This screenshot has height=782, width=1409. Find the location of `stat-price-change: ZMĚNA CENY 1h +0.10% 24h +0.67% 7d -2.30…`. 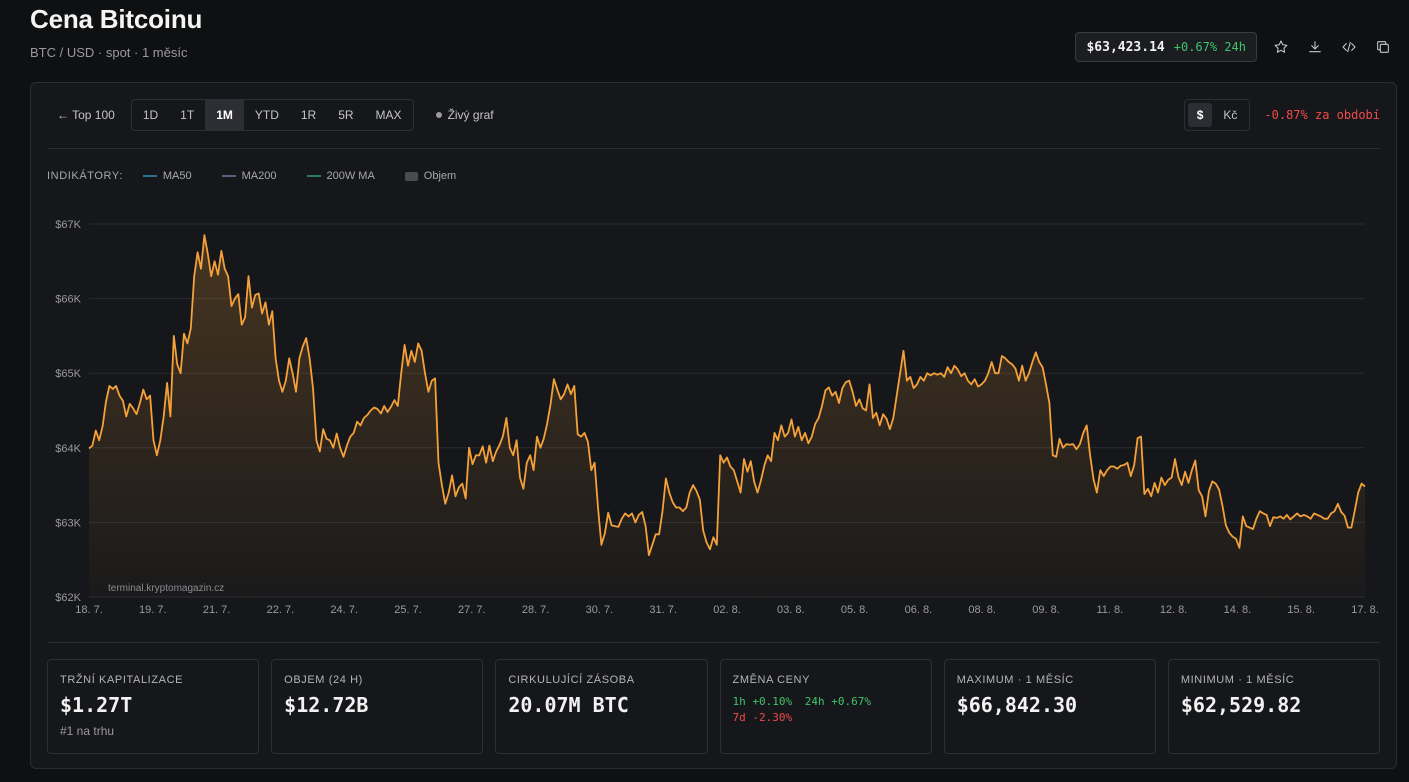

stat-price-change: ZMĚNA CENY 1h +0.10% 24h +0.67% 7d -2.30… is located at coordinates (825, 706).